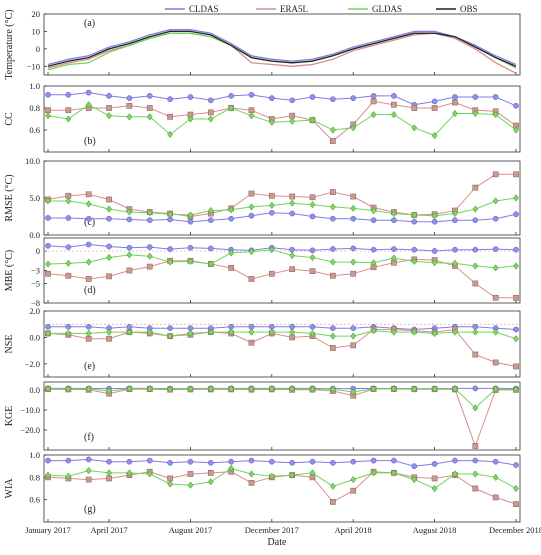 The image size is (541, 555). What do you see at coordinates (89, 23) in the screenshot?
I see `panel-label: (a)` at bounding box center [89, 23].